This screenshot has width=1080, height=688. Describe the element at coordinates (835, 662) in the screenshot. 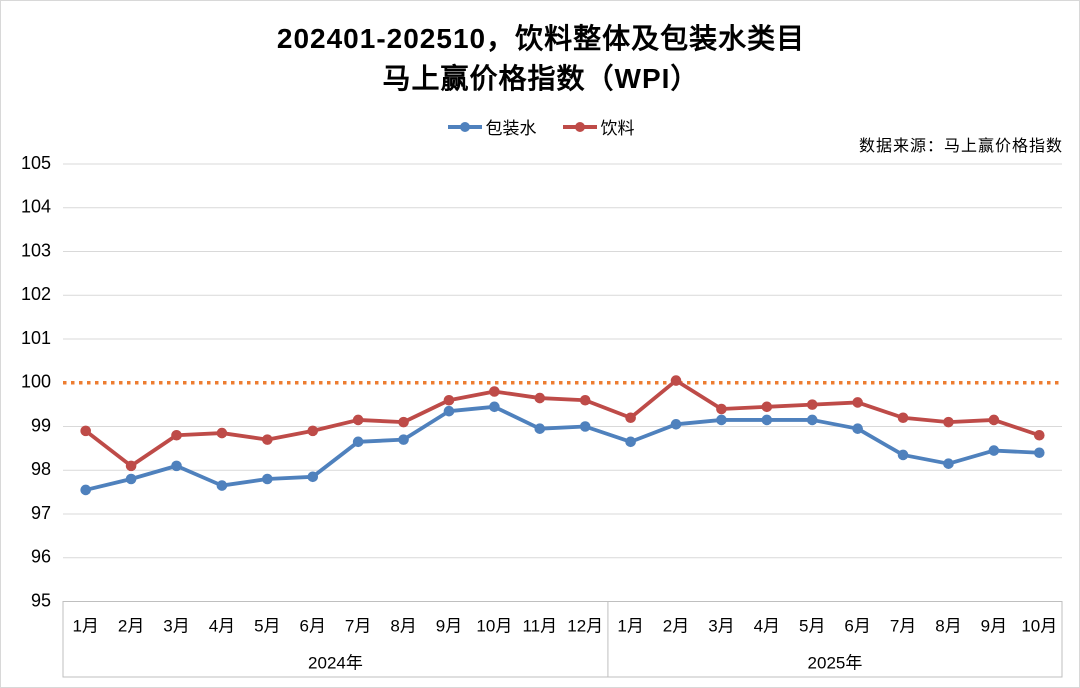

I see `x-axis-year-label: 2025年` at that location.